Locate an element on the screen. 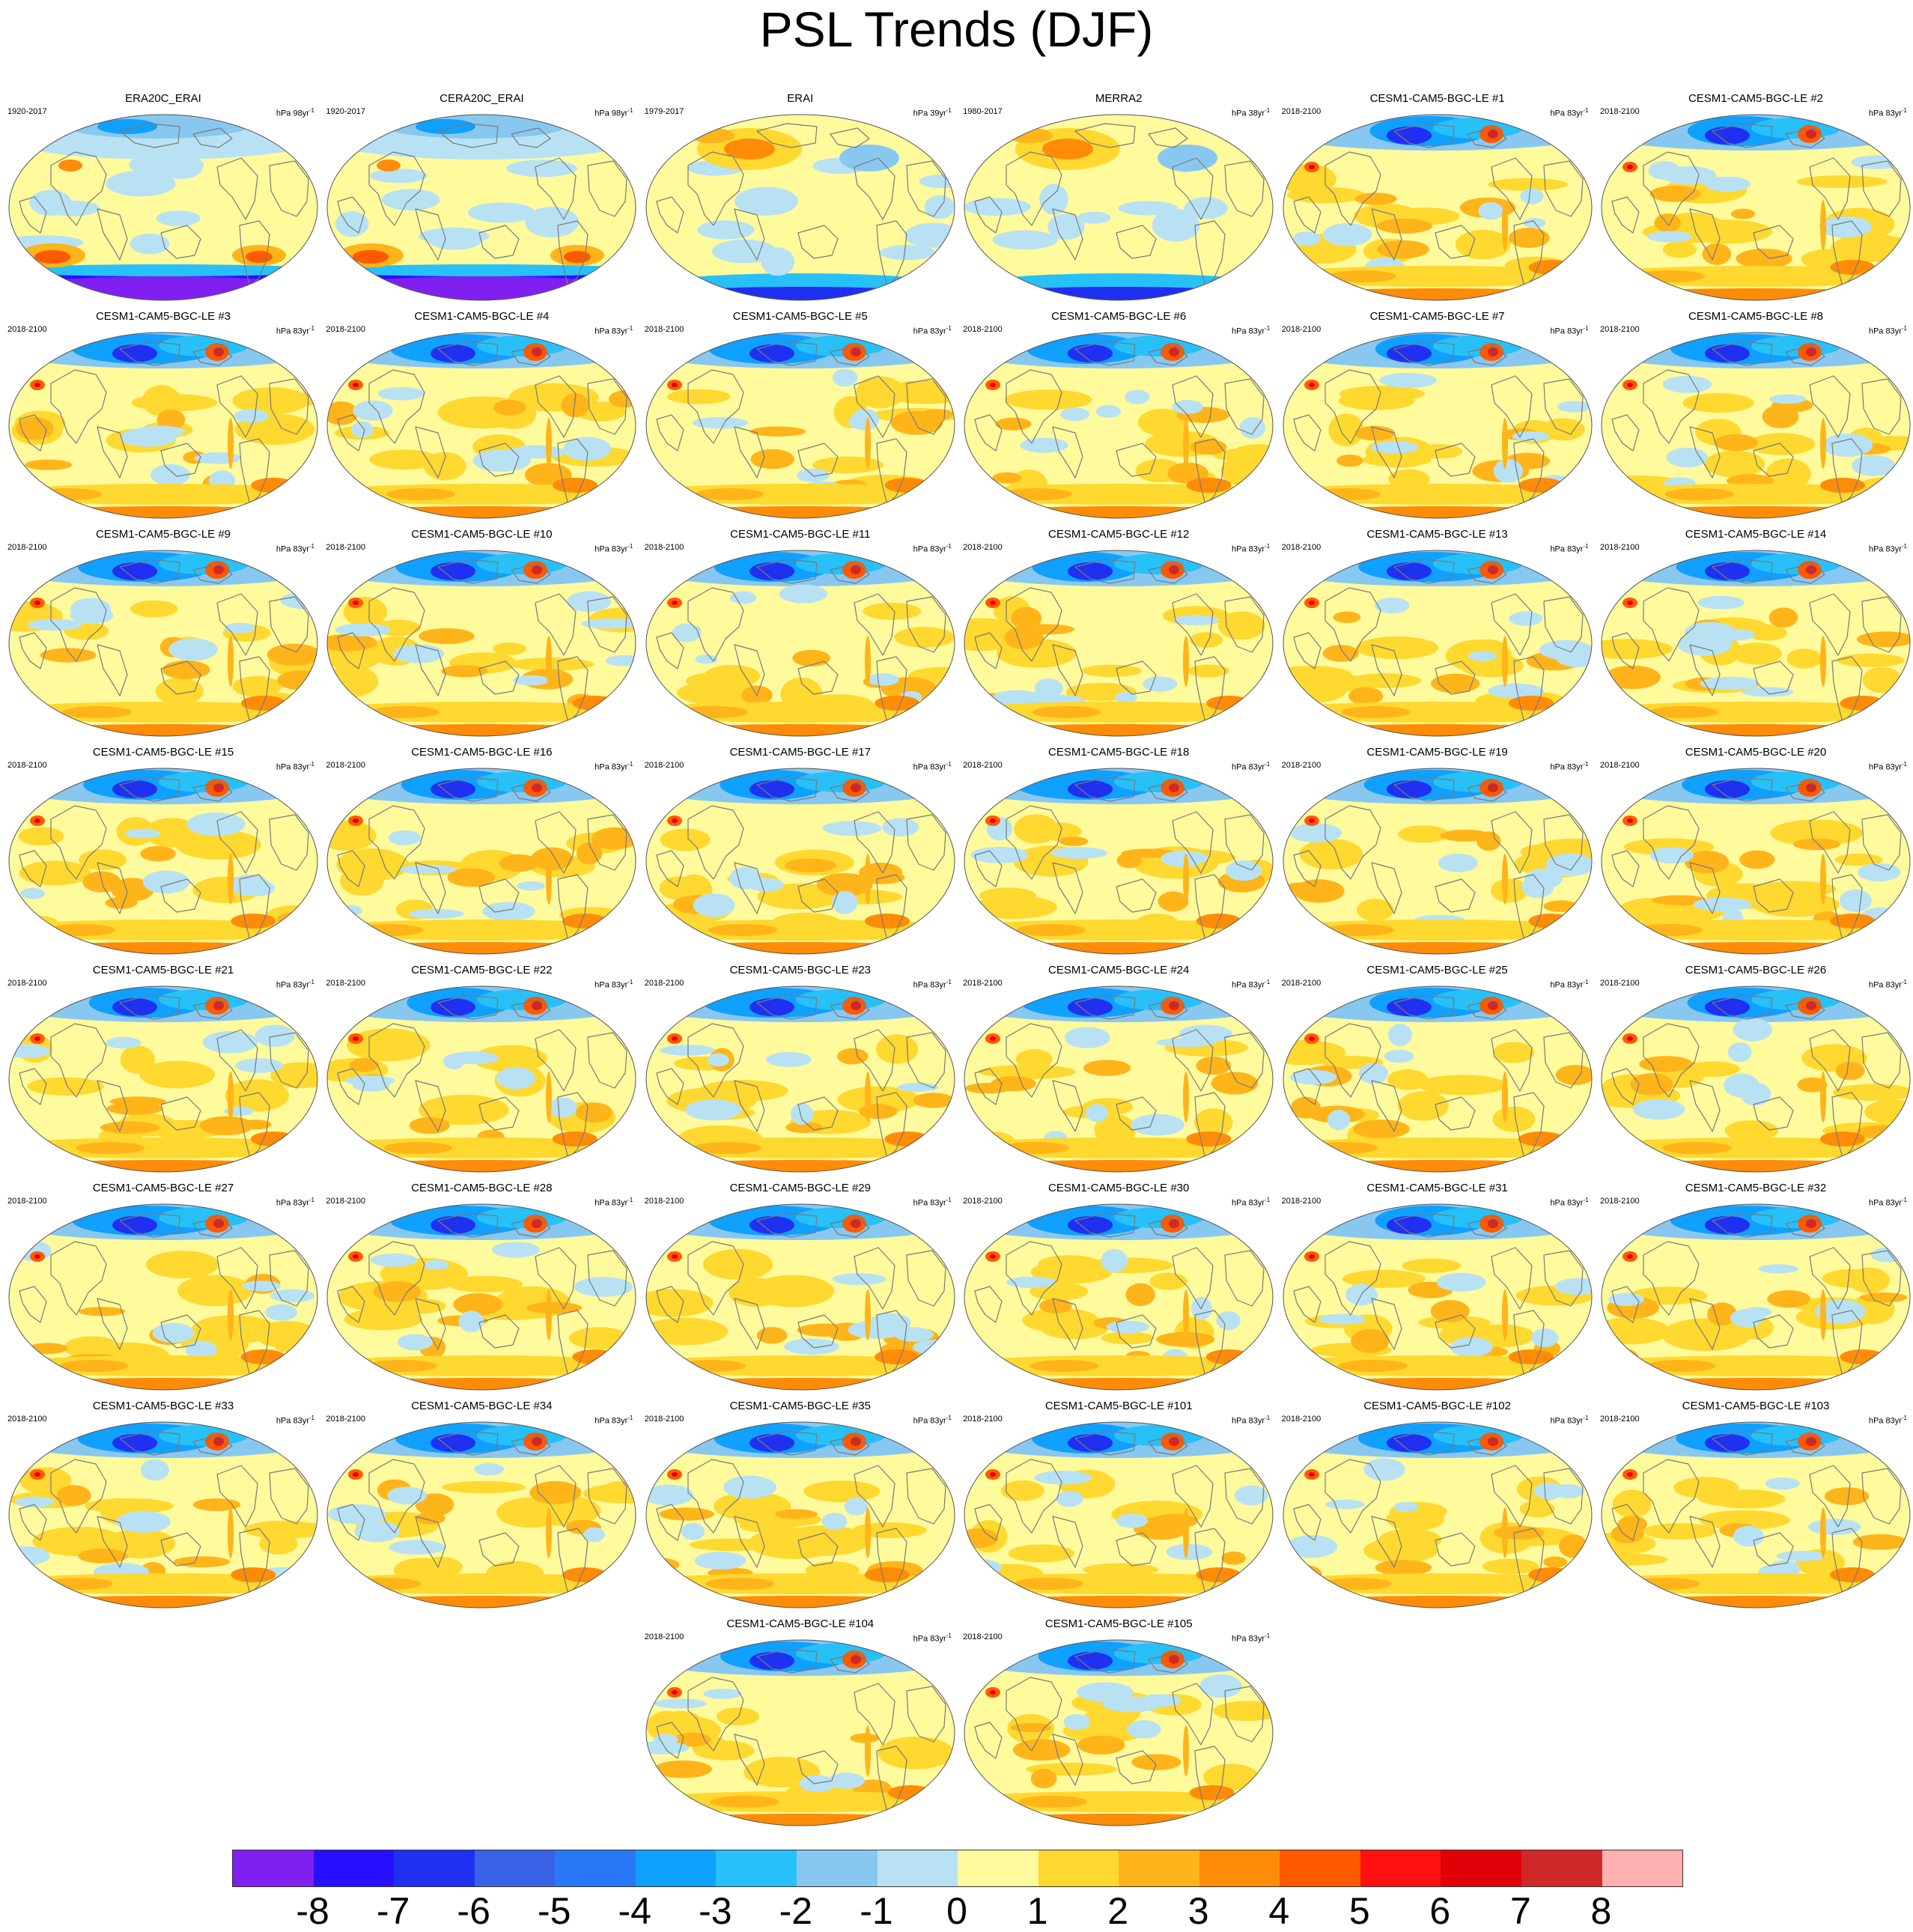 The width and height of the screenshot is (1913, 1932). map-panel: CESM1-CAM5-BGC-LE #14 2018-2100 hPa 83yr-1 is located at coordinates (1756, 633).